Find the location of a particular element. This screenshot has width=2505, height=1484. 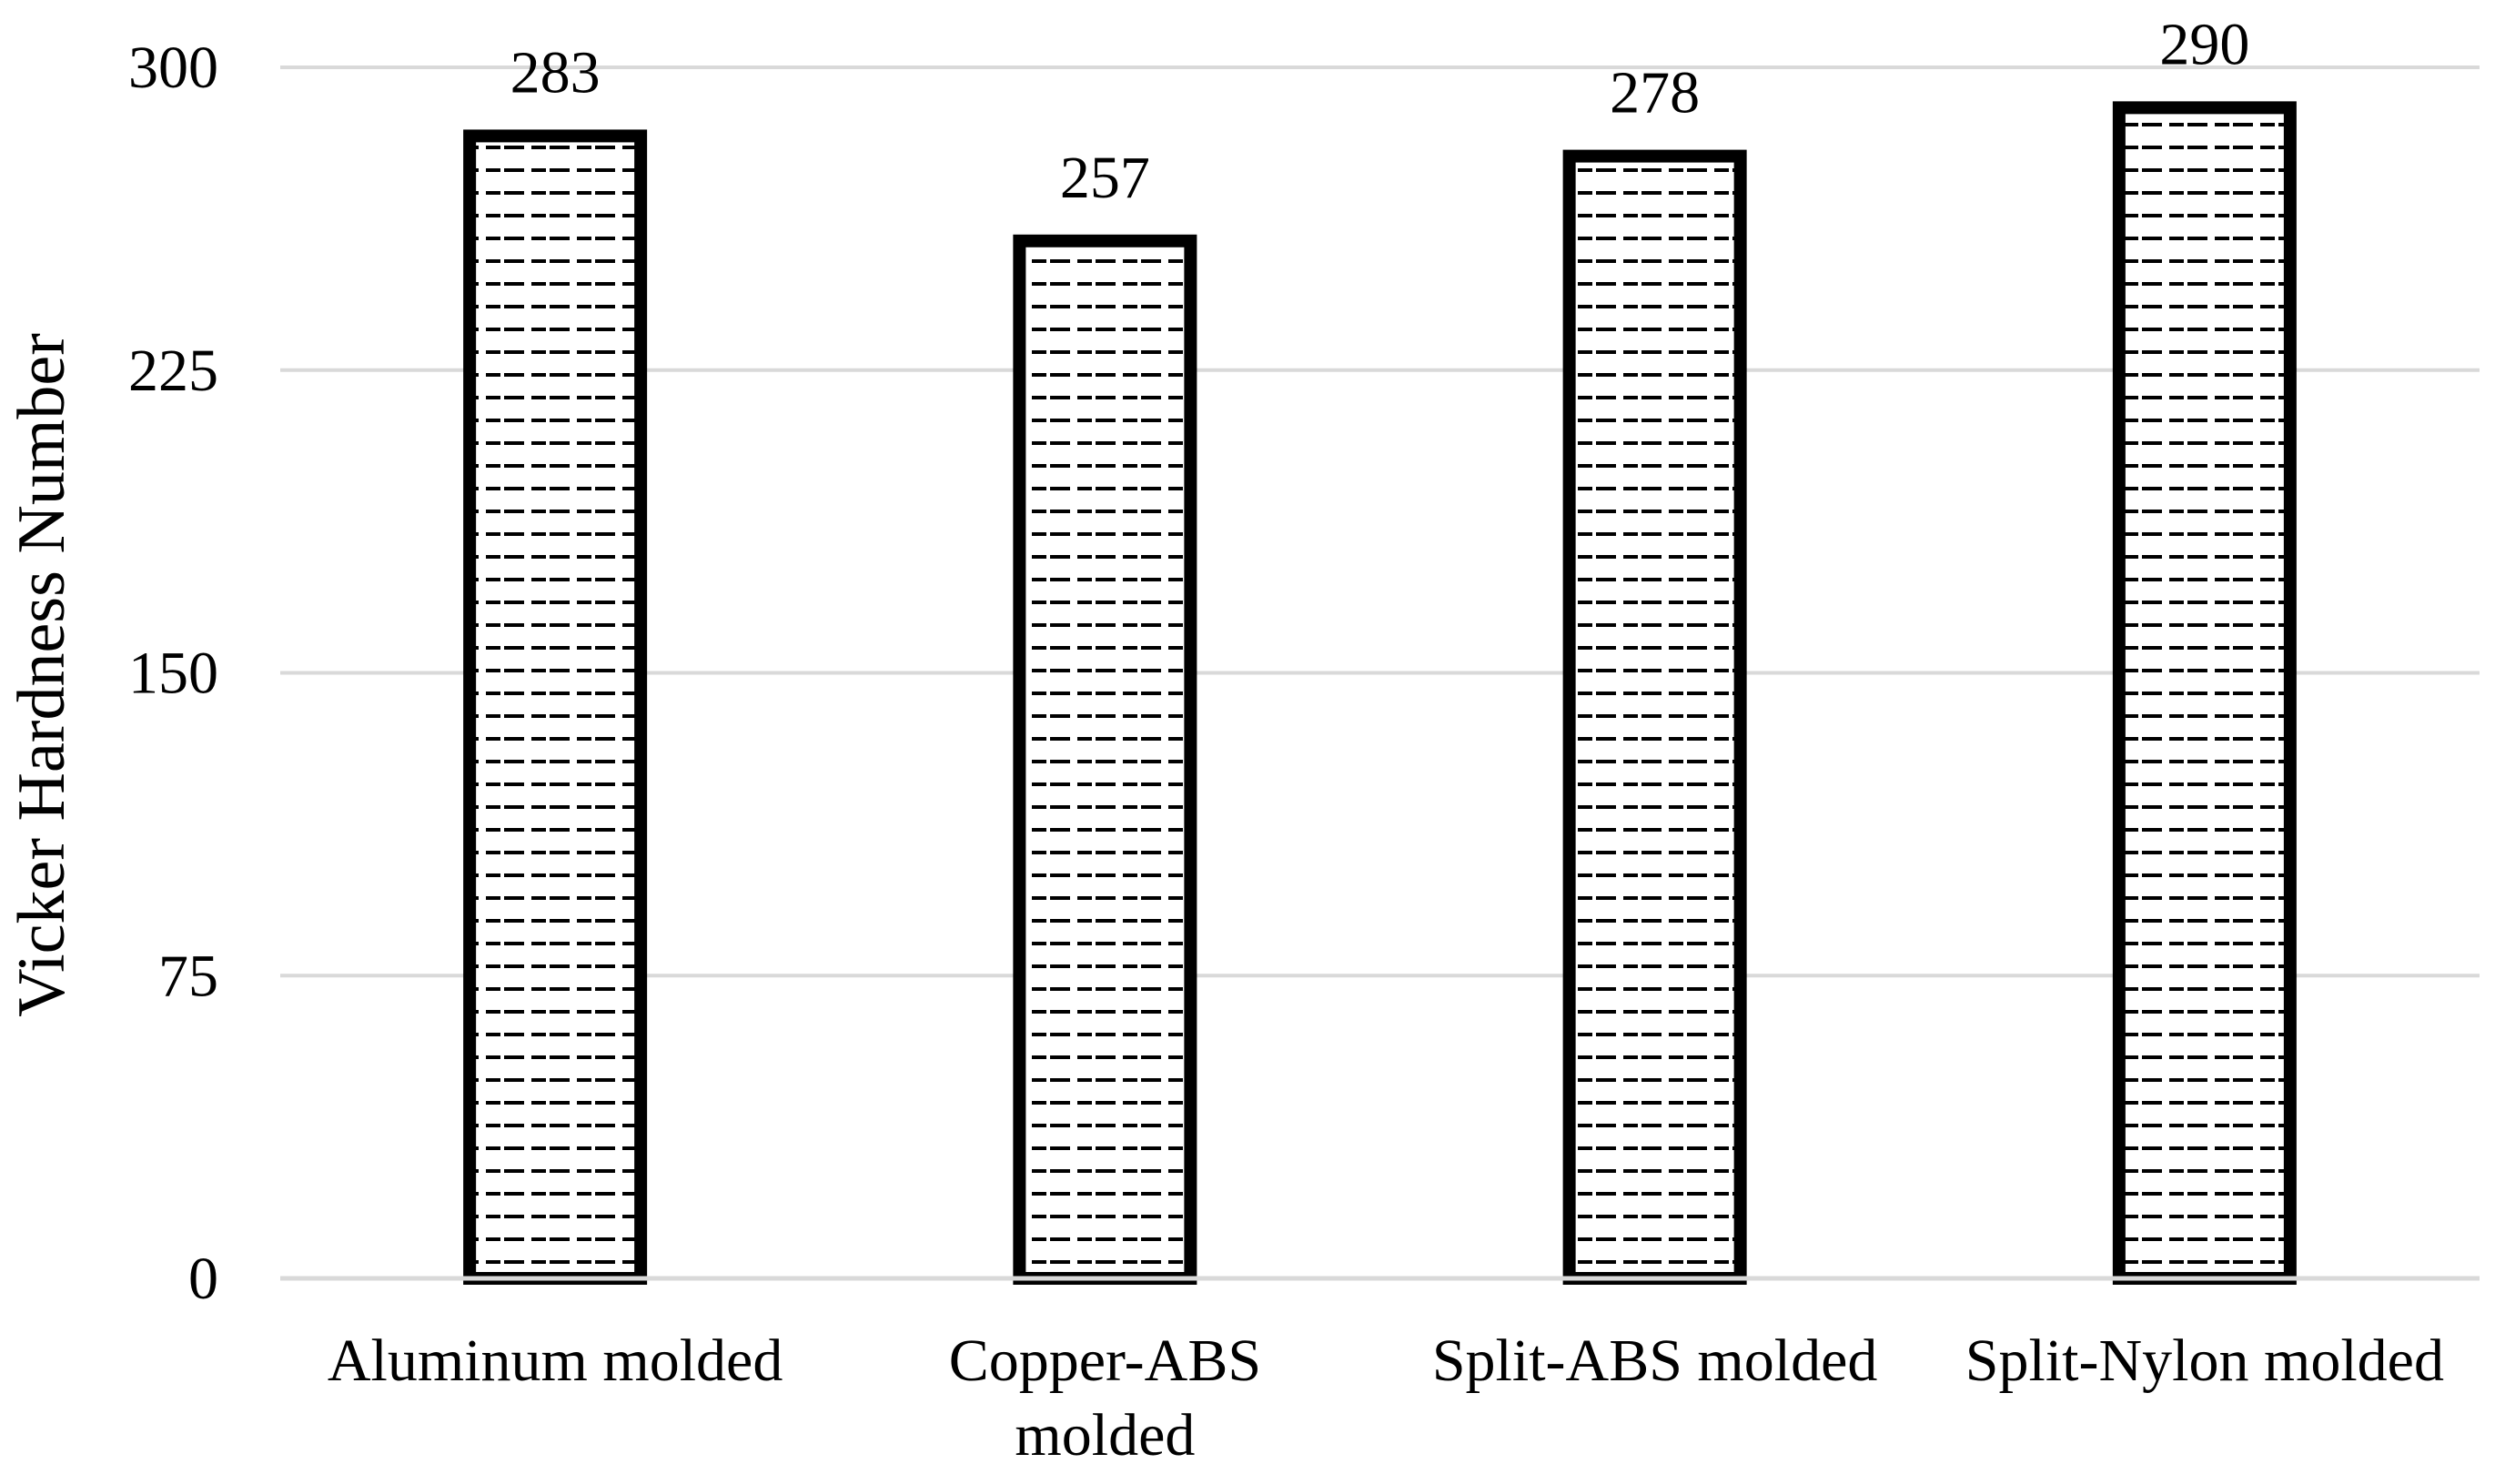

x-category-label: Aluminum molded is located at coordinates (555, 1361).